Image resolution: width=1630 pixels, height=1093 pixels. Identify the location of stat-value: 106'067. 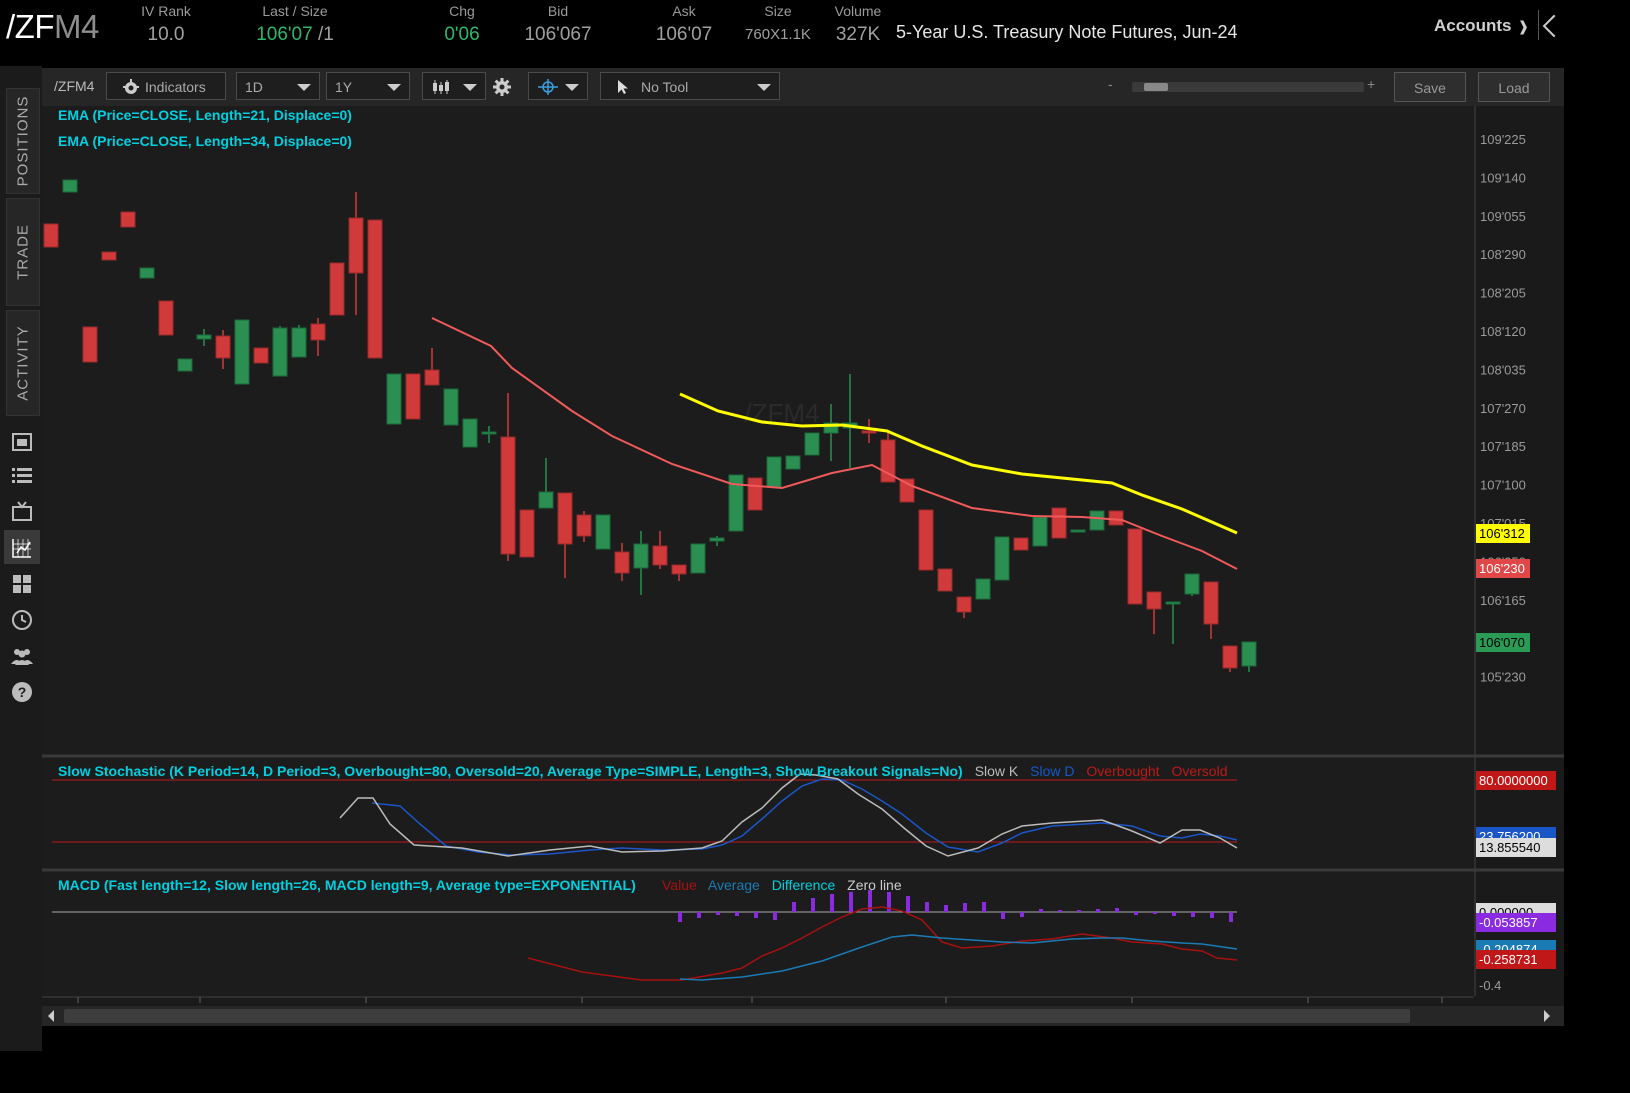
(558, 34).